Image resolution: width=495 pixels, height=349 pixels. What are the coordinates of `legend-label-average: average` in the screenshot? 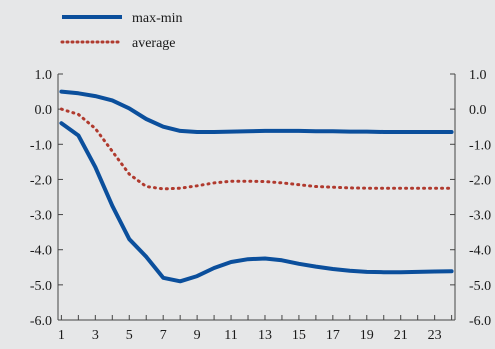 It's located at (154, 43).